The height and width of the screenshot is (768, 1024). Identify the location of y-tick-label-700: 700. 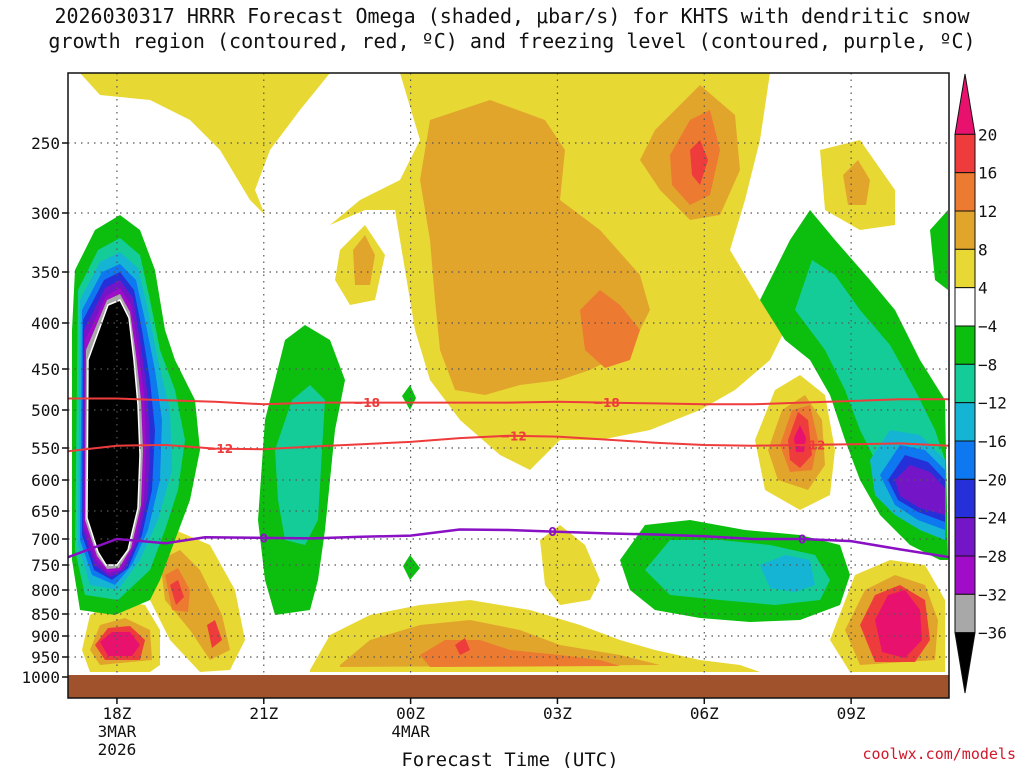
(45, 539).